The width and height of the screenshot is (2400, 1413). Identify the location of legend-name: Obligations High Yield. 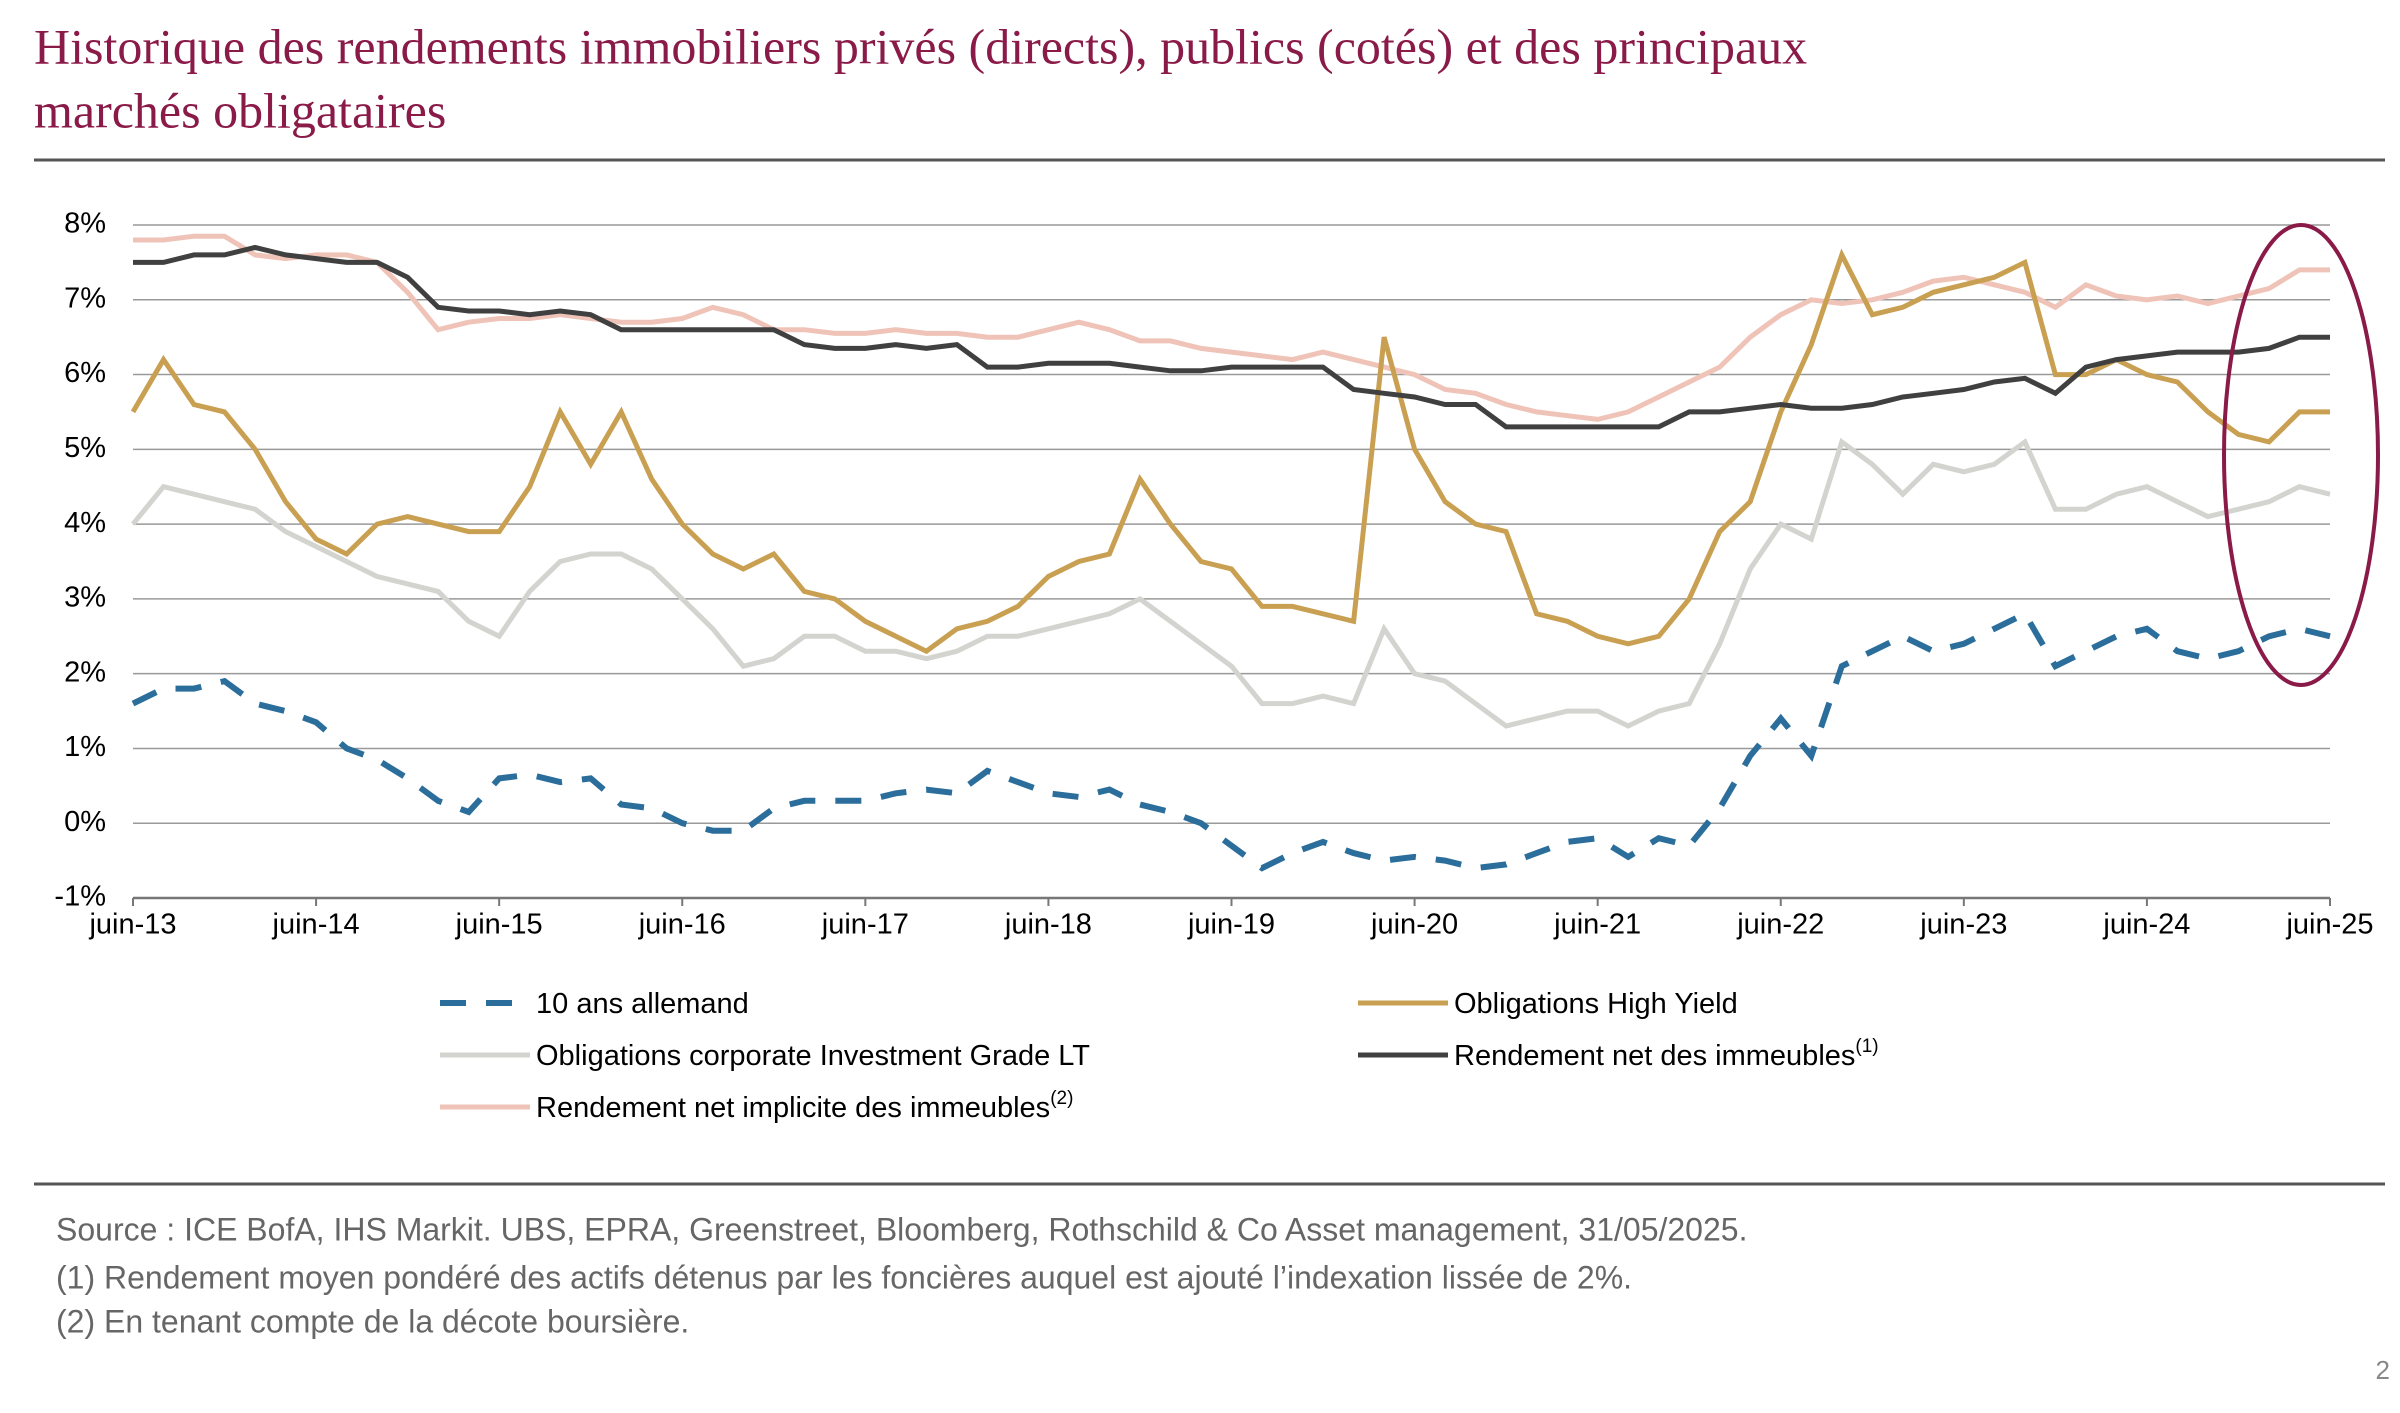
(1596, 1004).